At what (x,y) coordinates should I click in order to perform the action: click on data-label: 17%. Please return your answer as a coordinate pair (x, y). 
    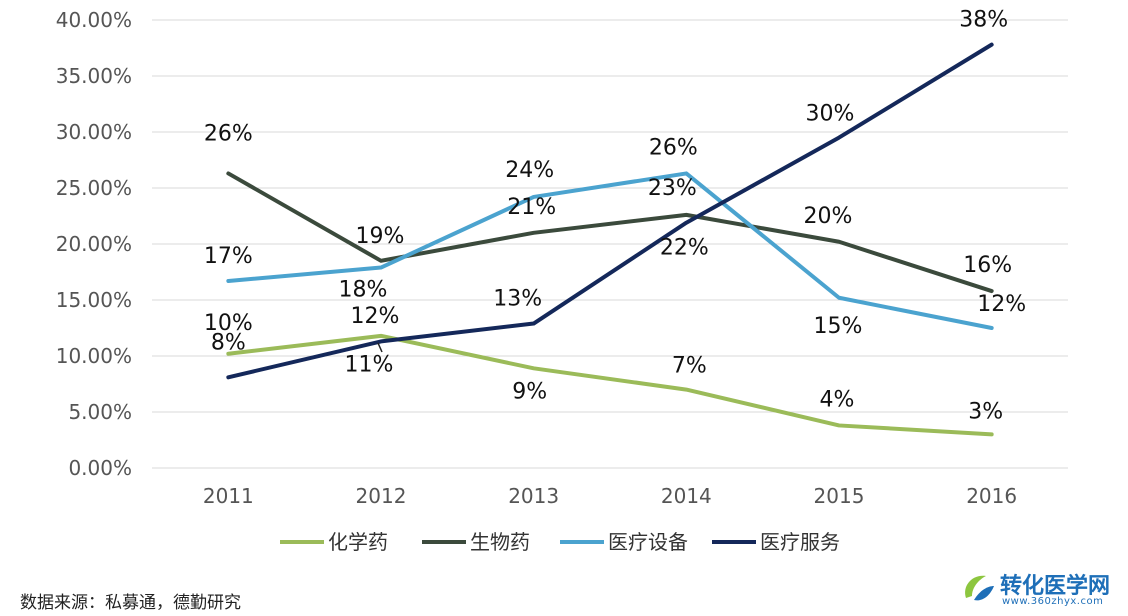
    Looking at the image, I should click on (228, 256).